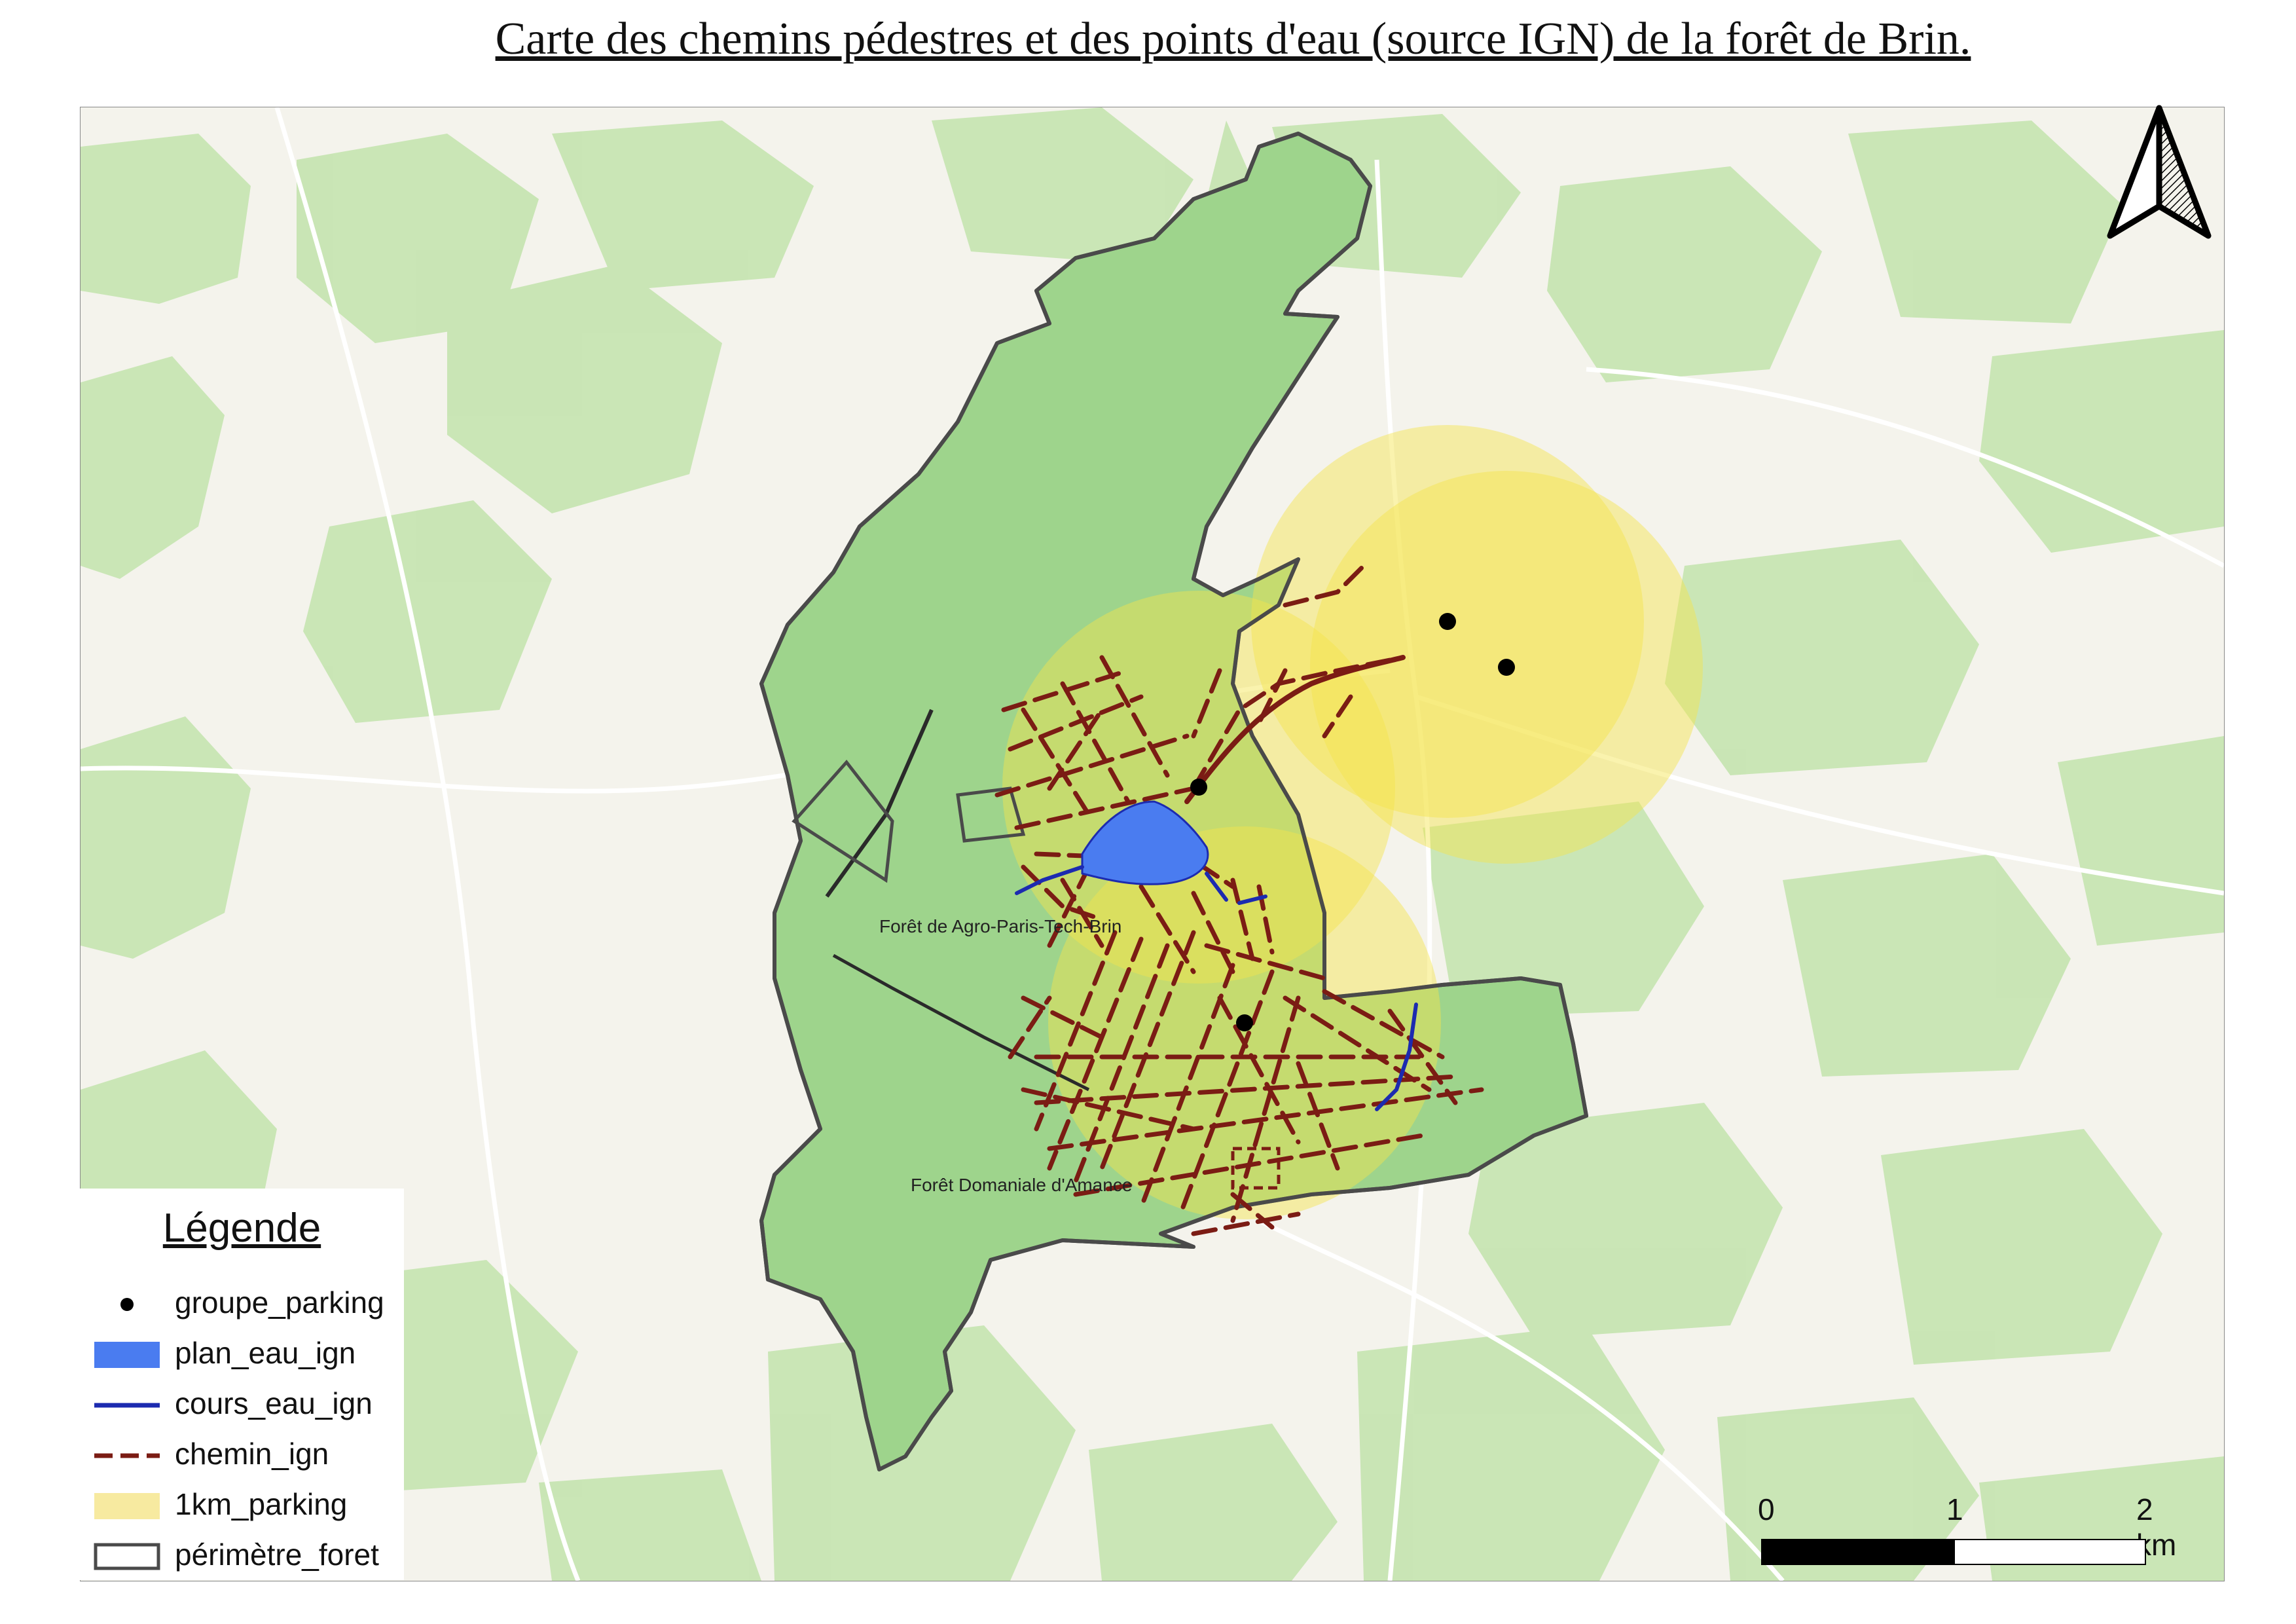 This screenshot has height=1624, width=2296. I want to click on label-foret-amance: Forêt Domaniale d'Amance, so click(1021, 1185).